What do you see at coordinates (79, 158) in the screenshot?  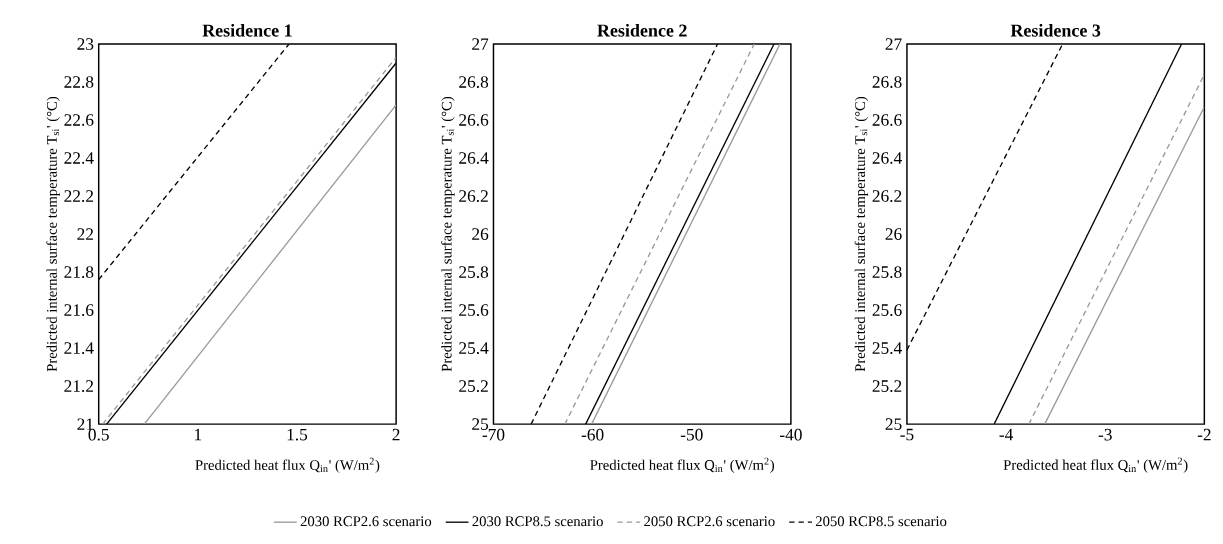 I see `y-tick-label: 22.4` at bounding box center [79, 158].